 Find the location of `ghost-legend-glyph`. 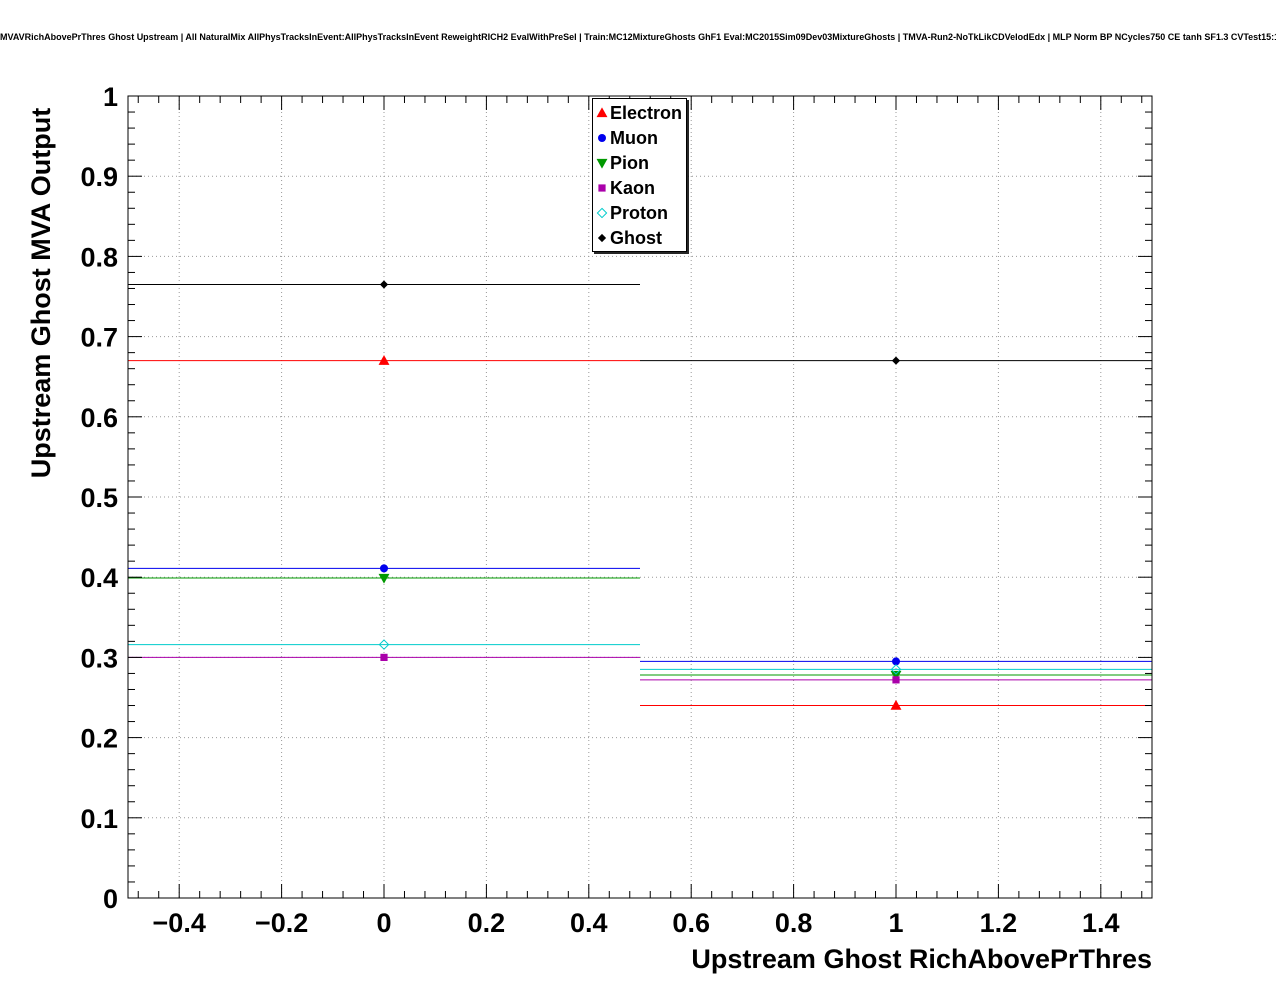

ghost-legend-glyph is located at coordinates (602, 237).